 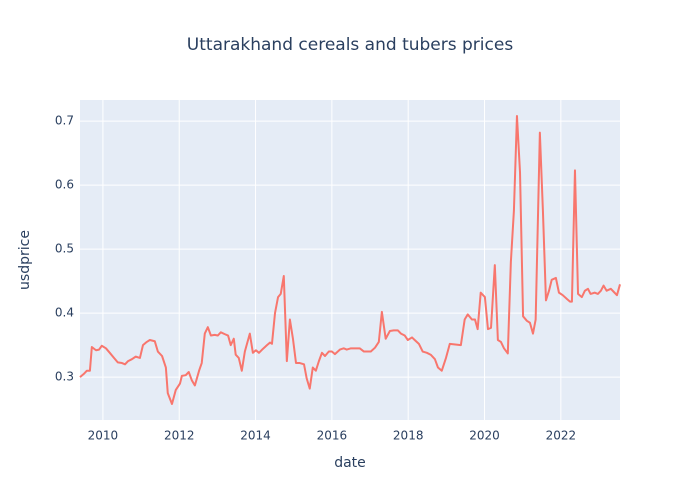 I want to click on x-tick-label: 2020, so click(x=484, y=436).